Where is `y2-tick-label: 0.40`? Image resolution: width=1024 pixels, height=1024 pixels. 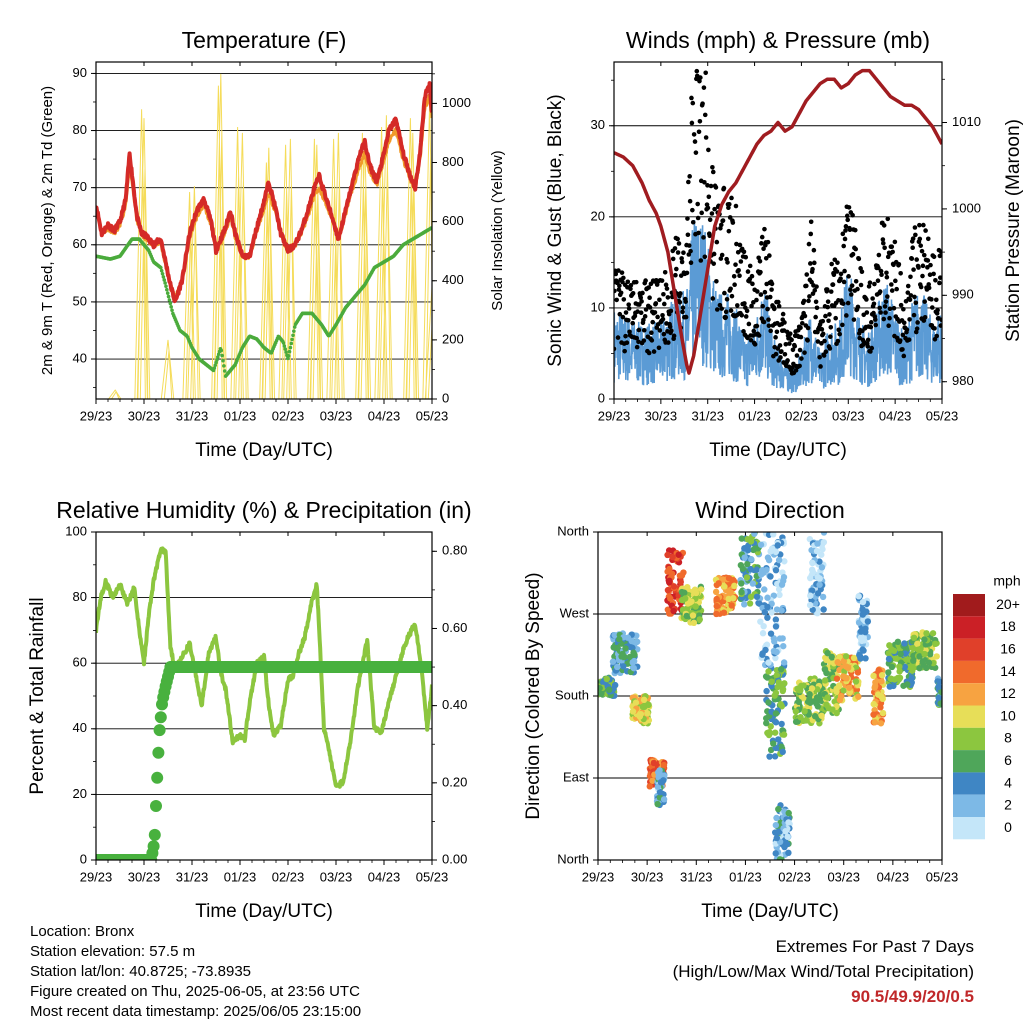
y2-tick-label: 0.40 is located at coordinates (454, 704).